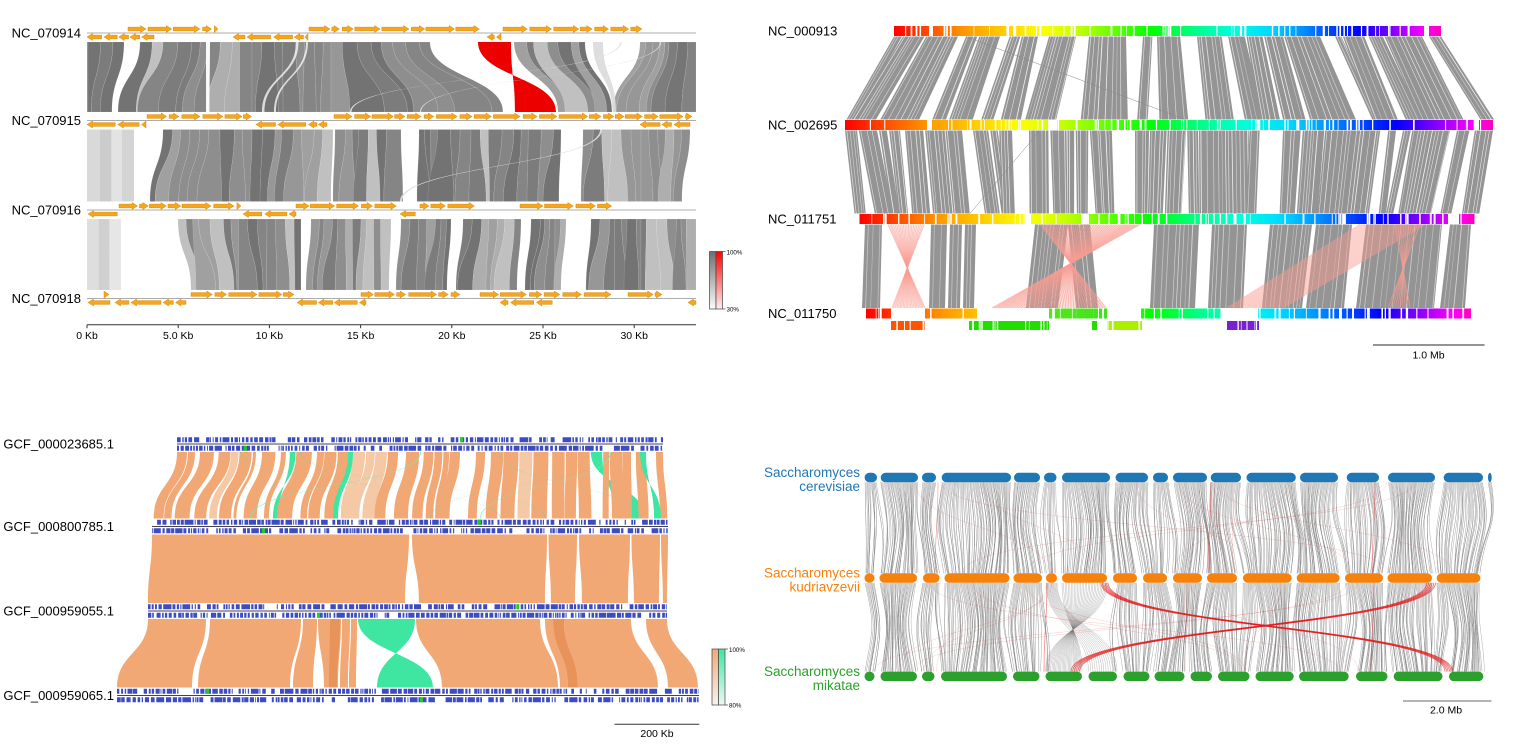 The height and width of the screenshot is (754, 1514). I want to click on svg-text: GCF_000959065.1, so click(58, 695).